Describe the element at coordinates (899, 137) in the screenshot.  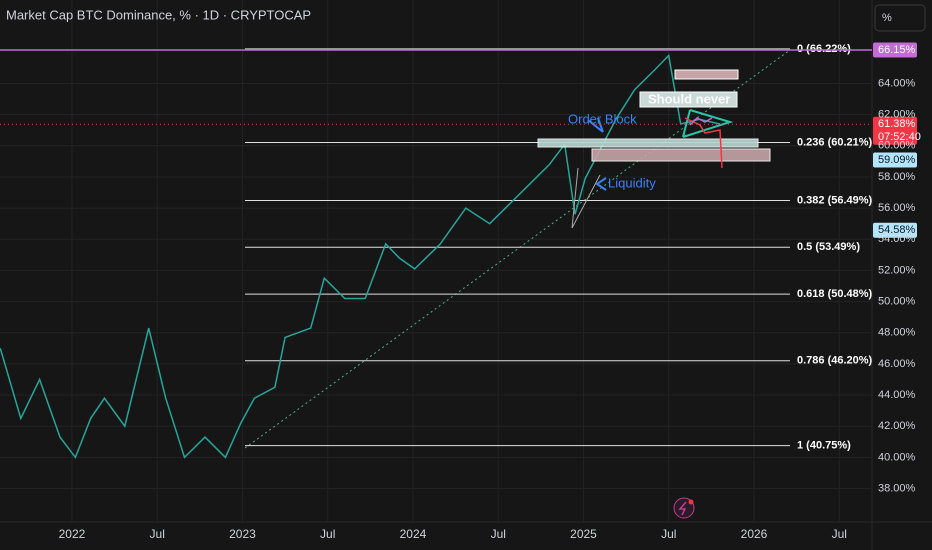
I see `countdown: 07:52:40` at that location.